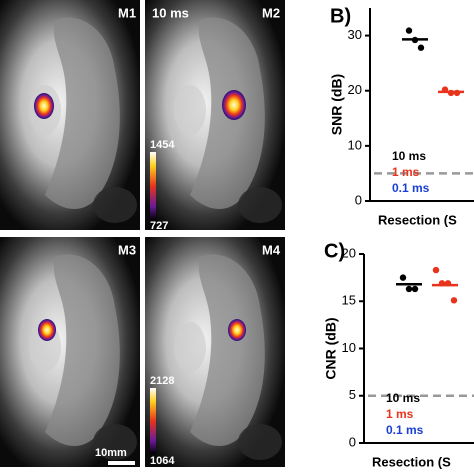 The image size is (474, 474). I want to click on panel-label: M4, so click(271, 249).